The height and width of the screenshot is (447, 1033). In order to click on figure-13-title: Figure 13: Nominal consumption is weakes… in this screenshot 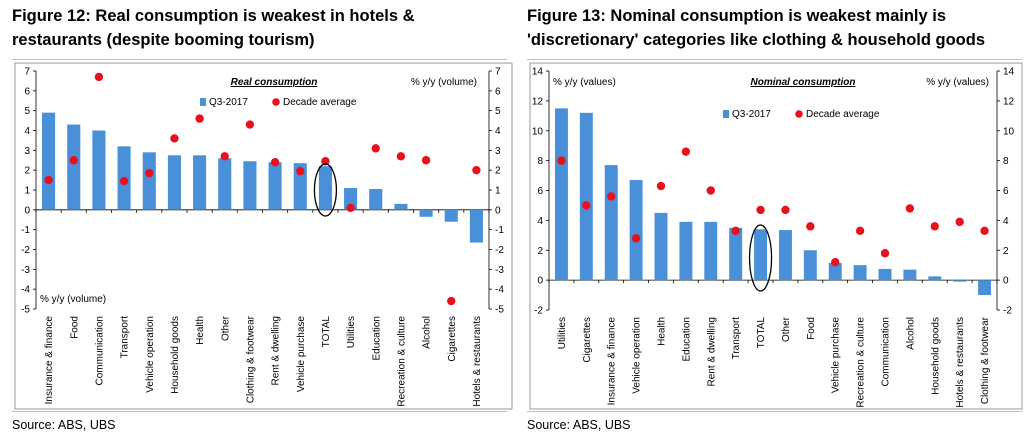, I will do `click(756, 28)`.